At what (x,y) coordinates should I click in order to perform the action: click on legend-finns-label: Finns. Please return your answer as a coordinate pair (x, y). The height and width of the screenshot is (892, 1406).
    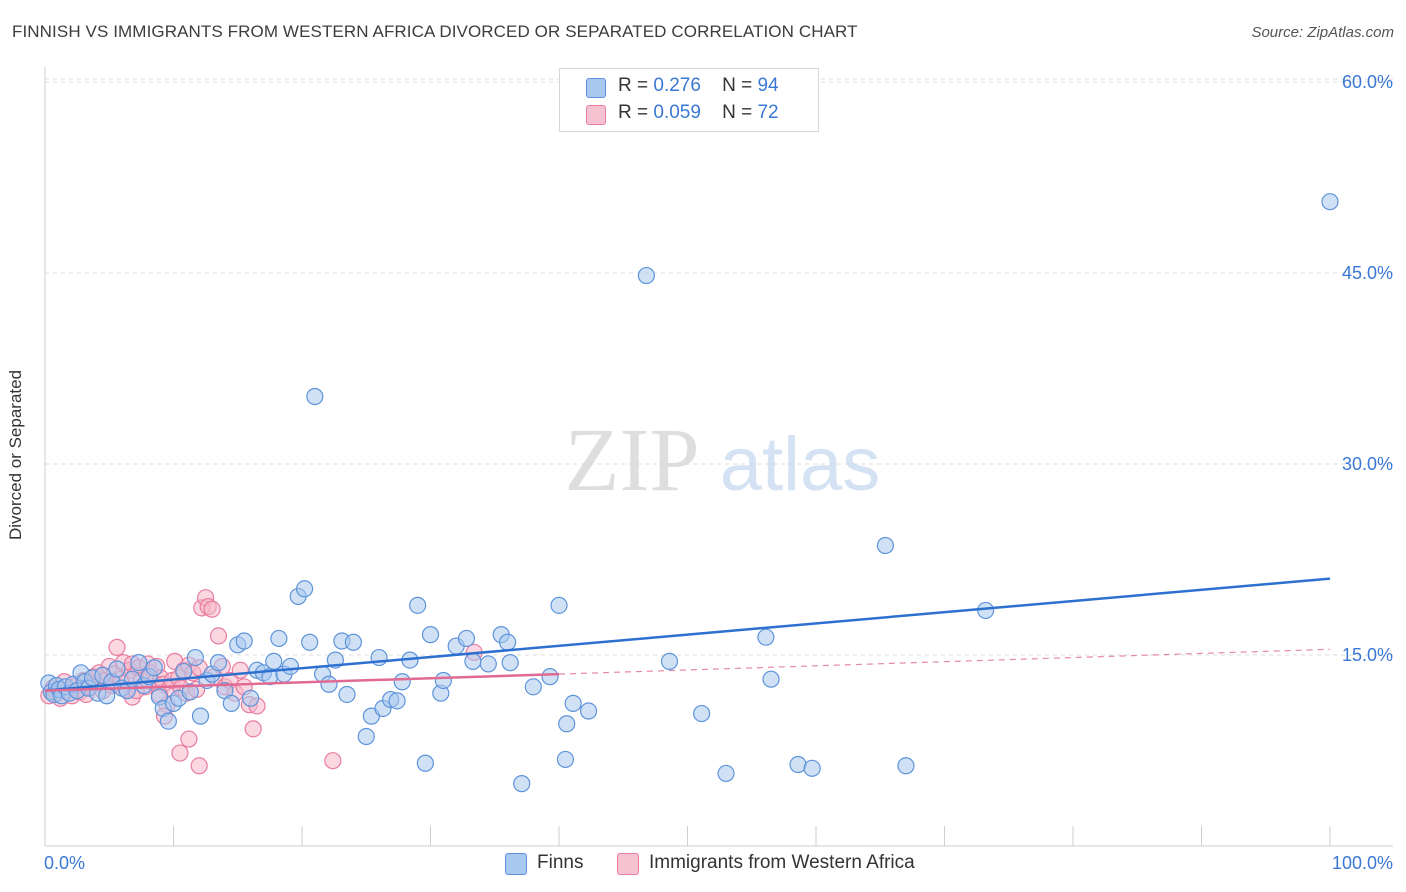
    Looking at the image, I should click on (560, 862).